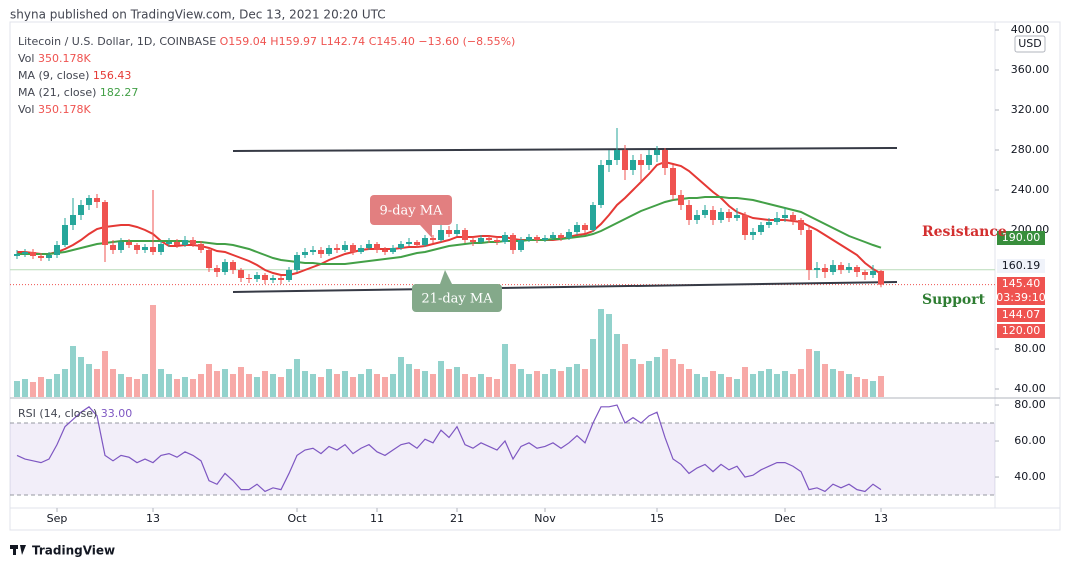 The width and height of the screenshot is (1071, 568). I want to click on annotation-pointer, so click(446, 277).